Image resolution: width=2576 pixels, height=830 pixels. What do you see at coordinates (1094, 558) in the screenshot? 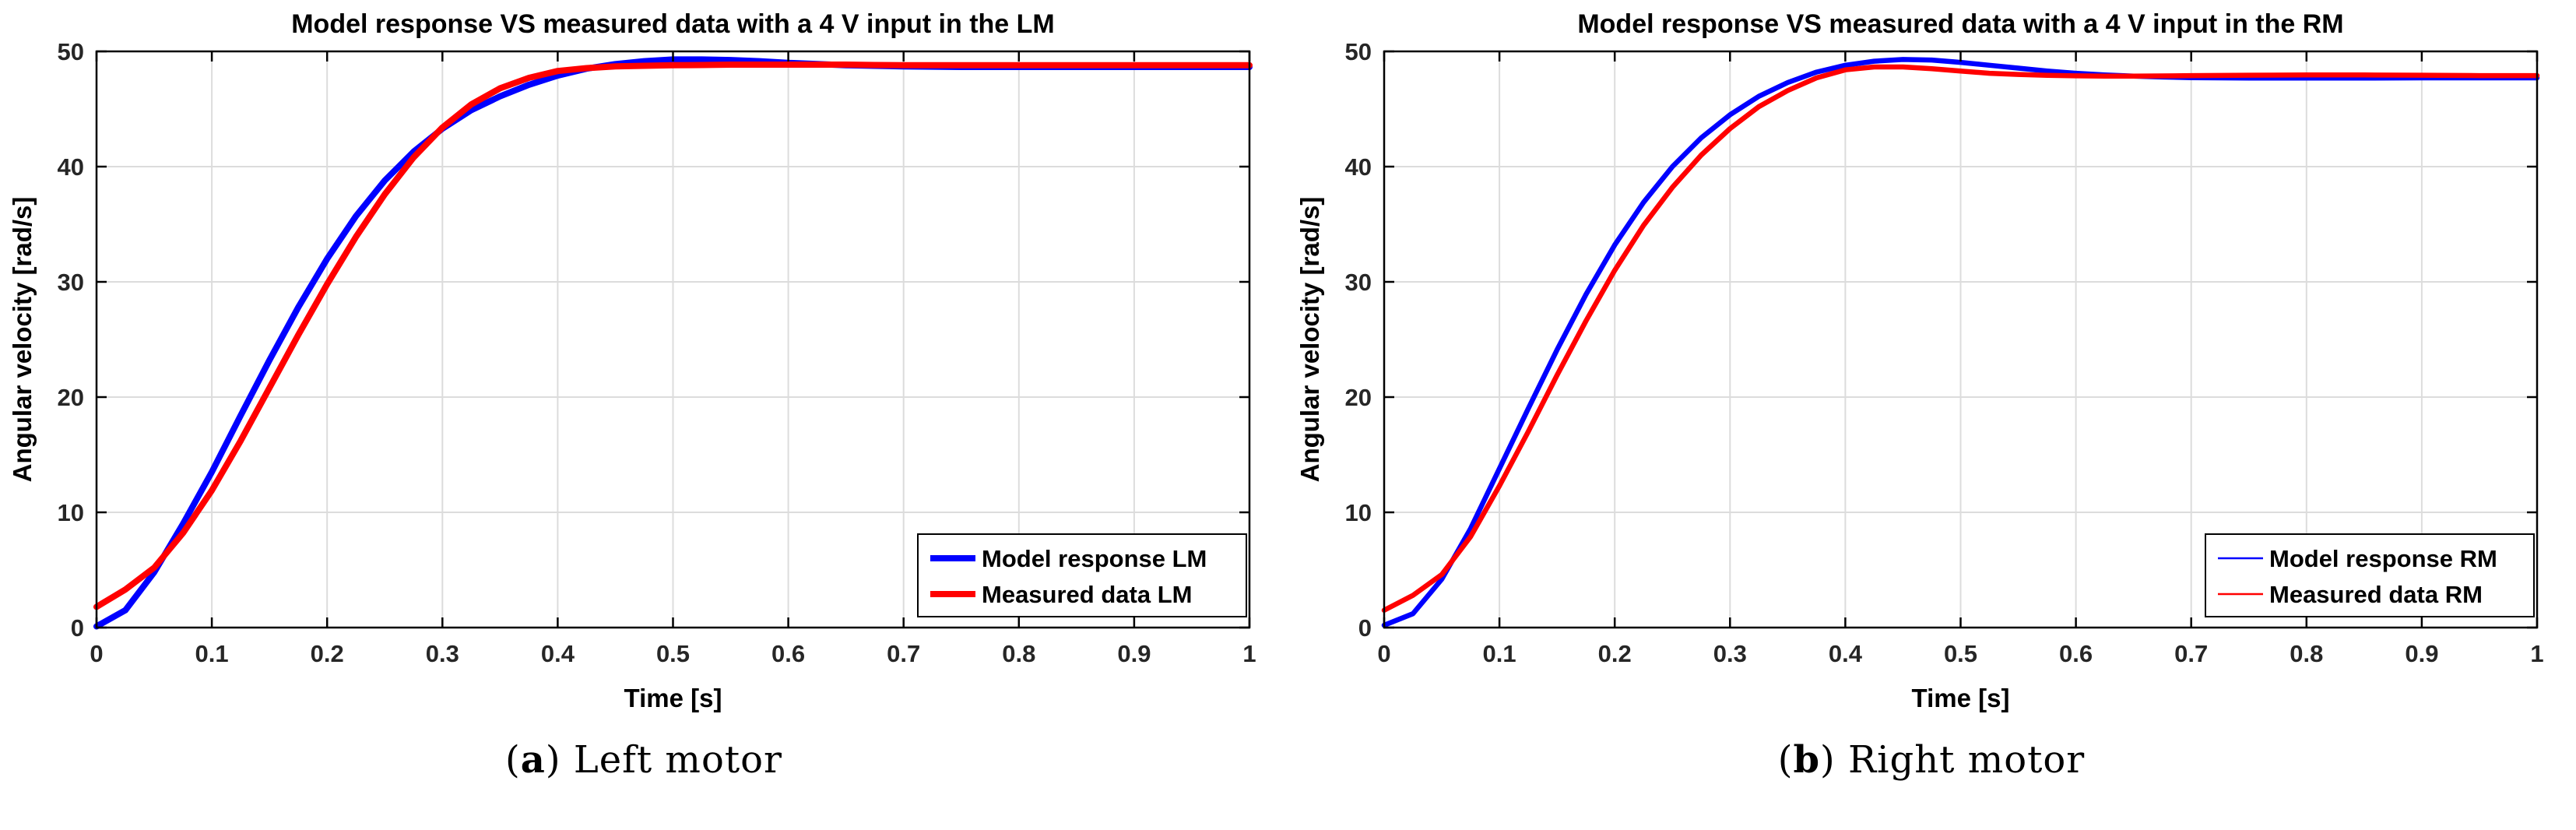
I see `legend-entry-label: Model response LM` at bounding box center [1094, 558].